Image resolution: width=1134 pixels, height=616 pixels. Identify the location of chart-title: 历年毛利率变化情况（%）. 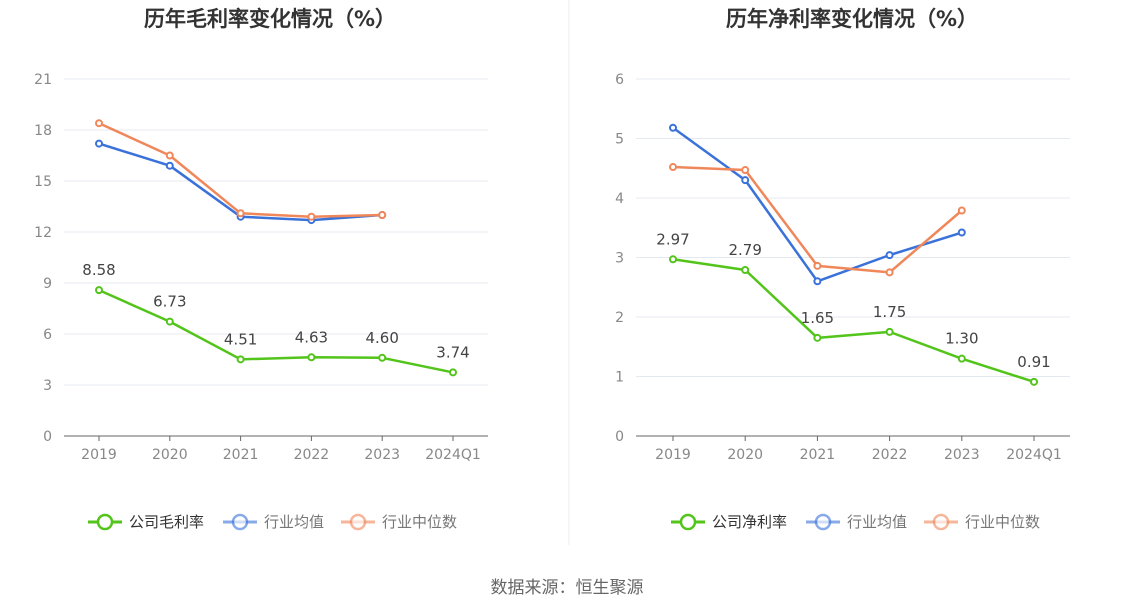
(270, 19).